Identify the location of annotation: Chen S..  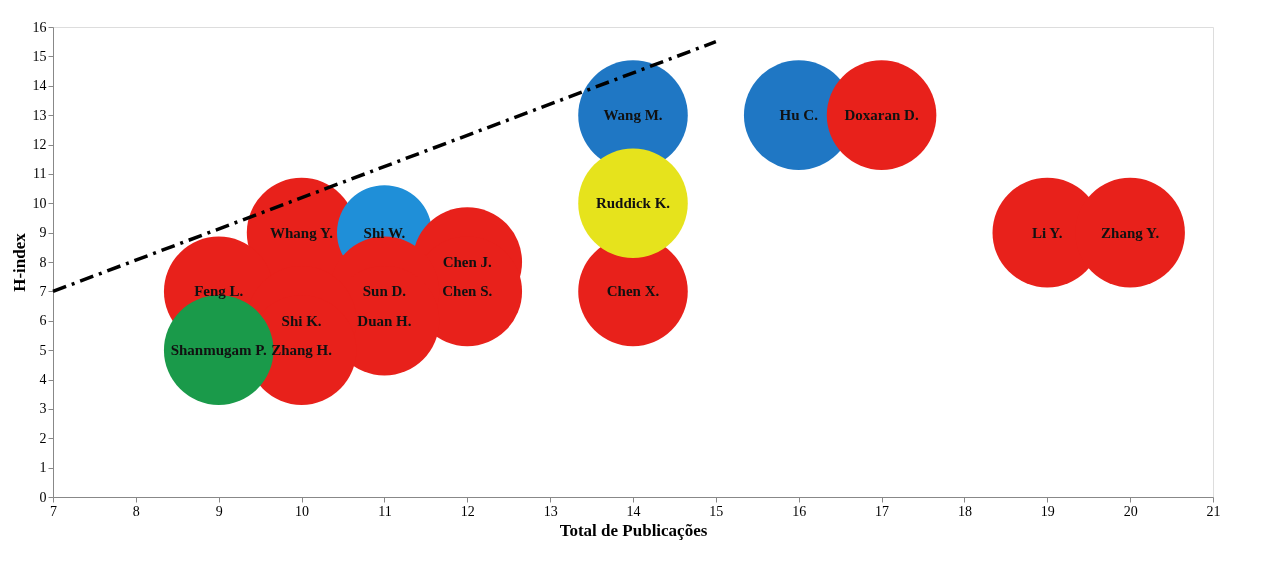
(467, 291).